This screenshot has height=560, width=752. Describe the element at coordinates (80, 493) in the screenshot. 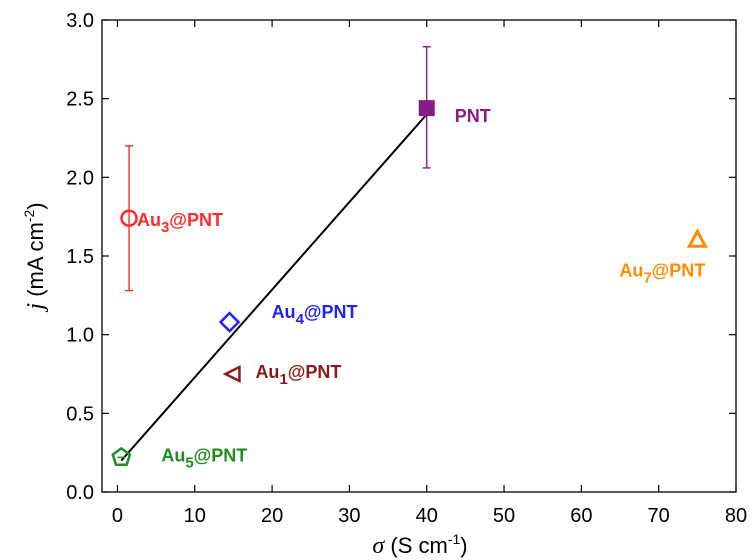

I see `y-tick-label: 0.0` at that location.